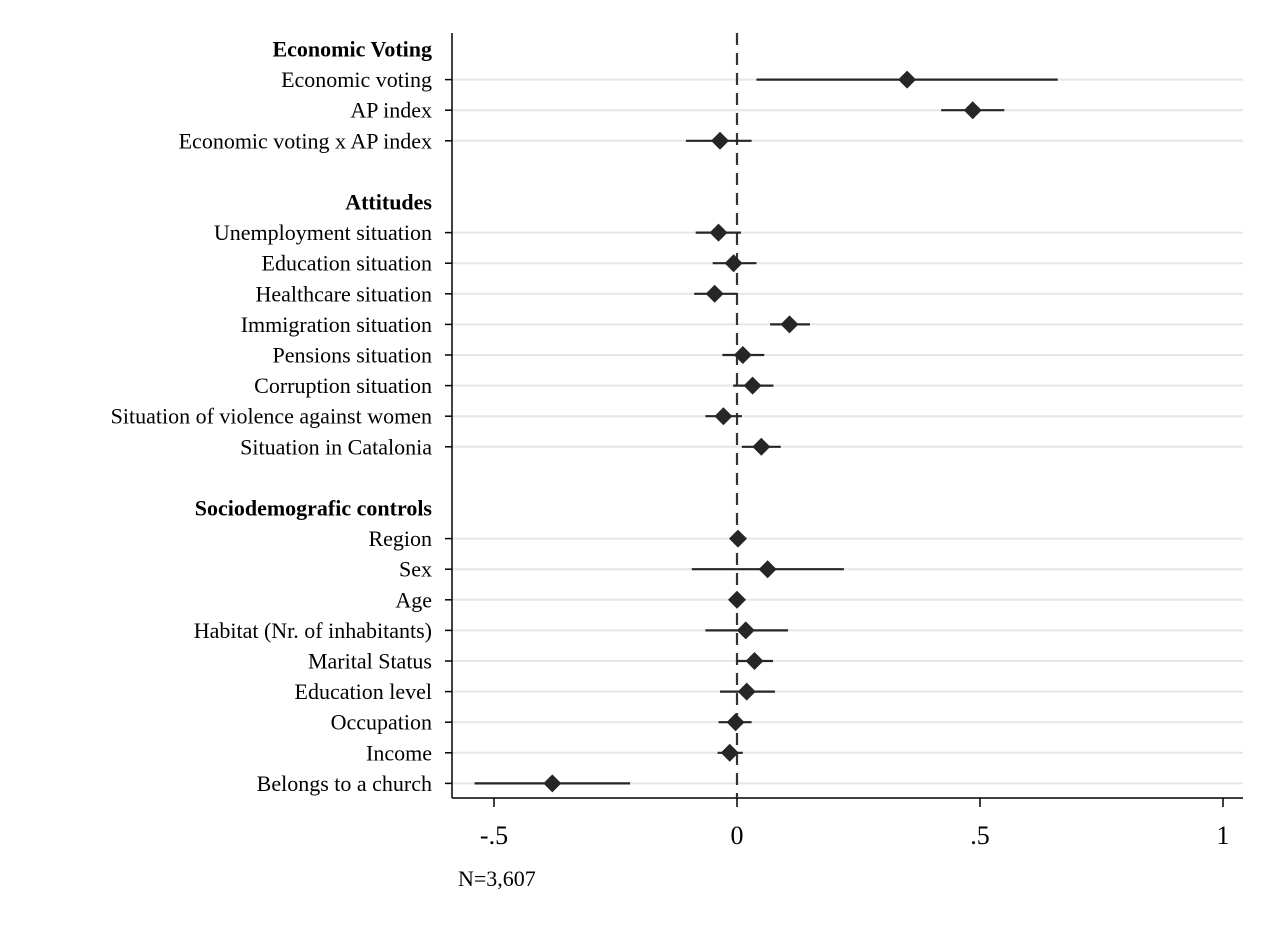  What do you see at coordinates (343, 293) in the screenshot?
I see `row-label: Healthcare situation` at bounding box center [343, 293].